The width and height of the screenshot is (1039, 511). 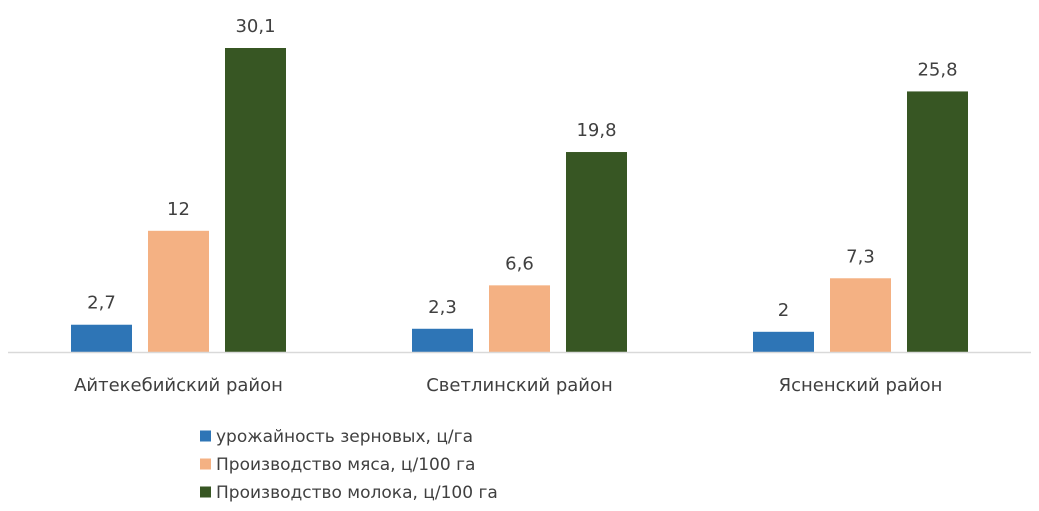 What do you see at coordinates (255, 26) in the screenshot?
I see `data-label-3-1: 30,1` at bounding box center [255, 26].